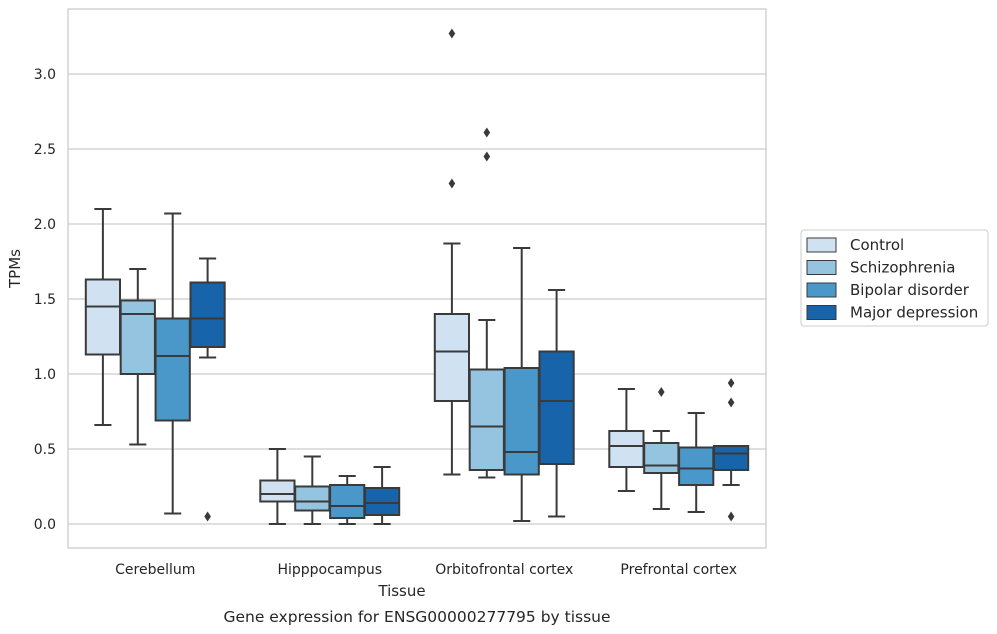 This screenshot has width=997, height=634. I want to click on x-tick-label: Orbitofrontal cortex, so click(504, 570).